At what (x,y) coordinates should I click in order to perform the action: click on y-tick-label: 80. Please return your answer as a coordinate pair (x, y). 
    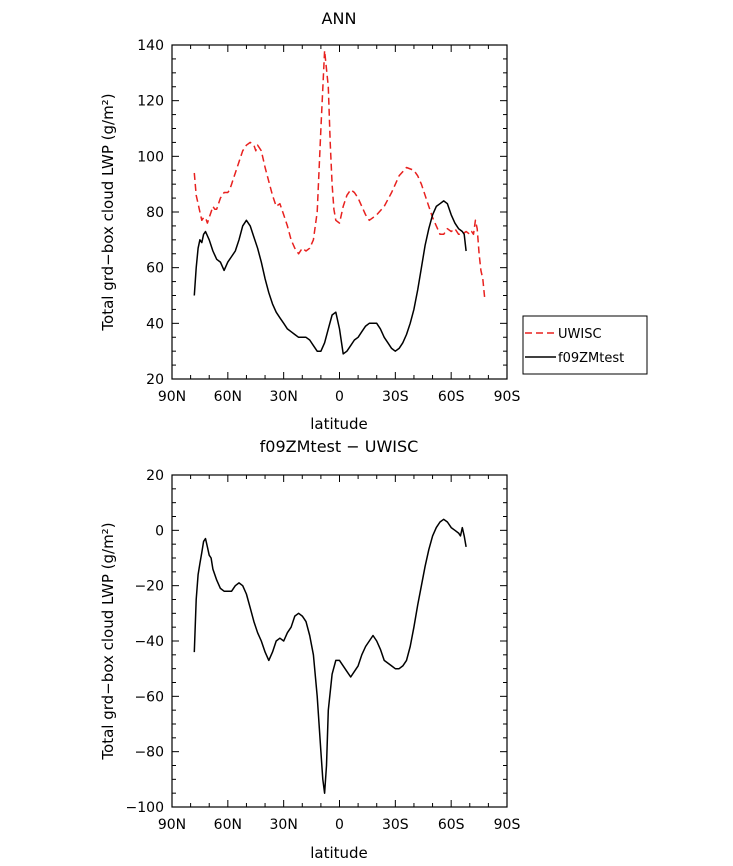
    Looking at the image, I should click on (155, 213).